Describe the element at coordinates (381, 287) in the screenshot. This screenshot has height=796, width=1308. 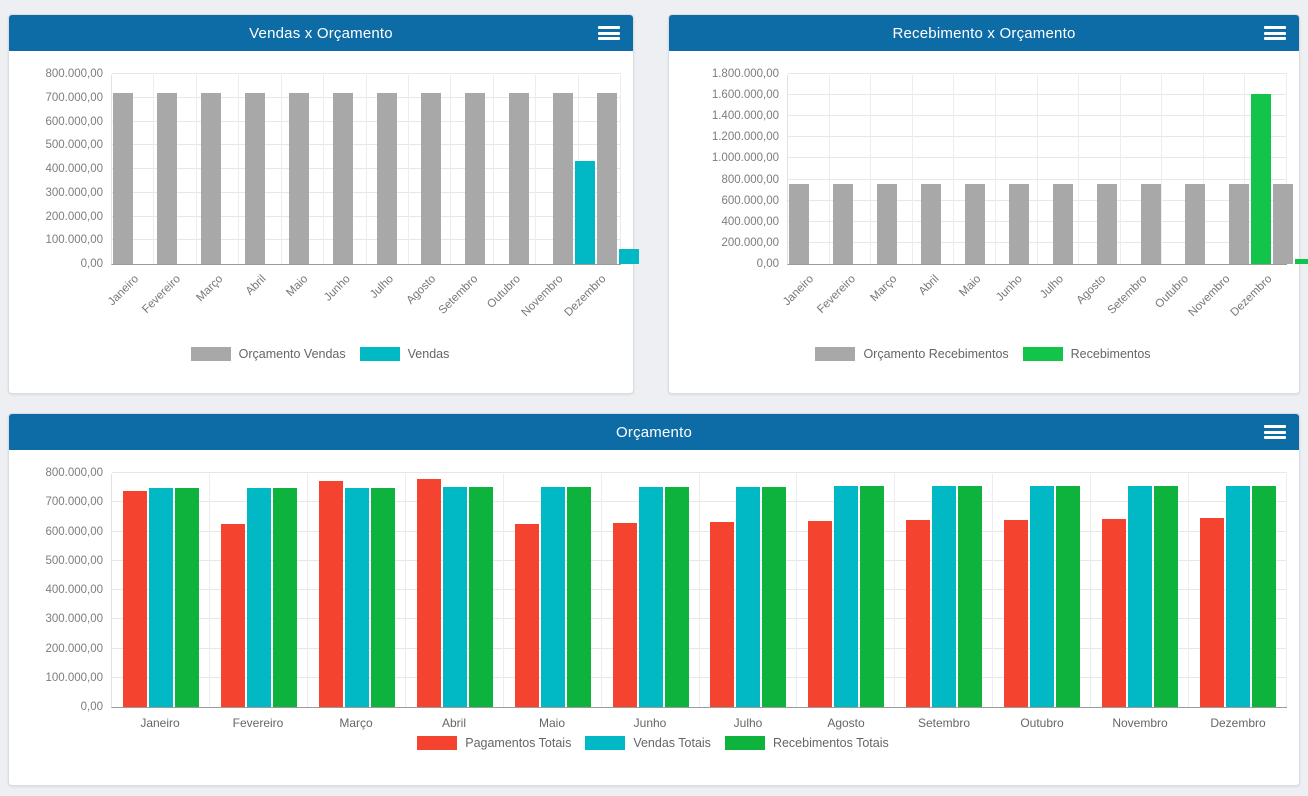
I see `x-tick-label: Julho` at that location.